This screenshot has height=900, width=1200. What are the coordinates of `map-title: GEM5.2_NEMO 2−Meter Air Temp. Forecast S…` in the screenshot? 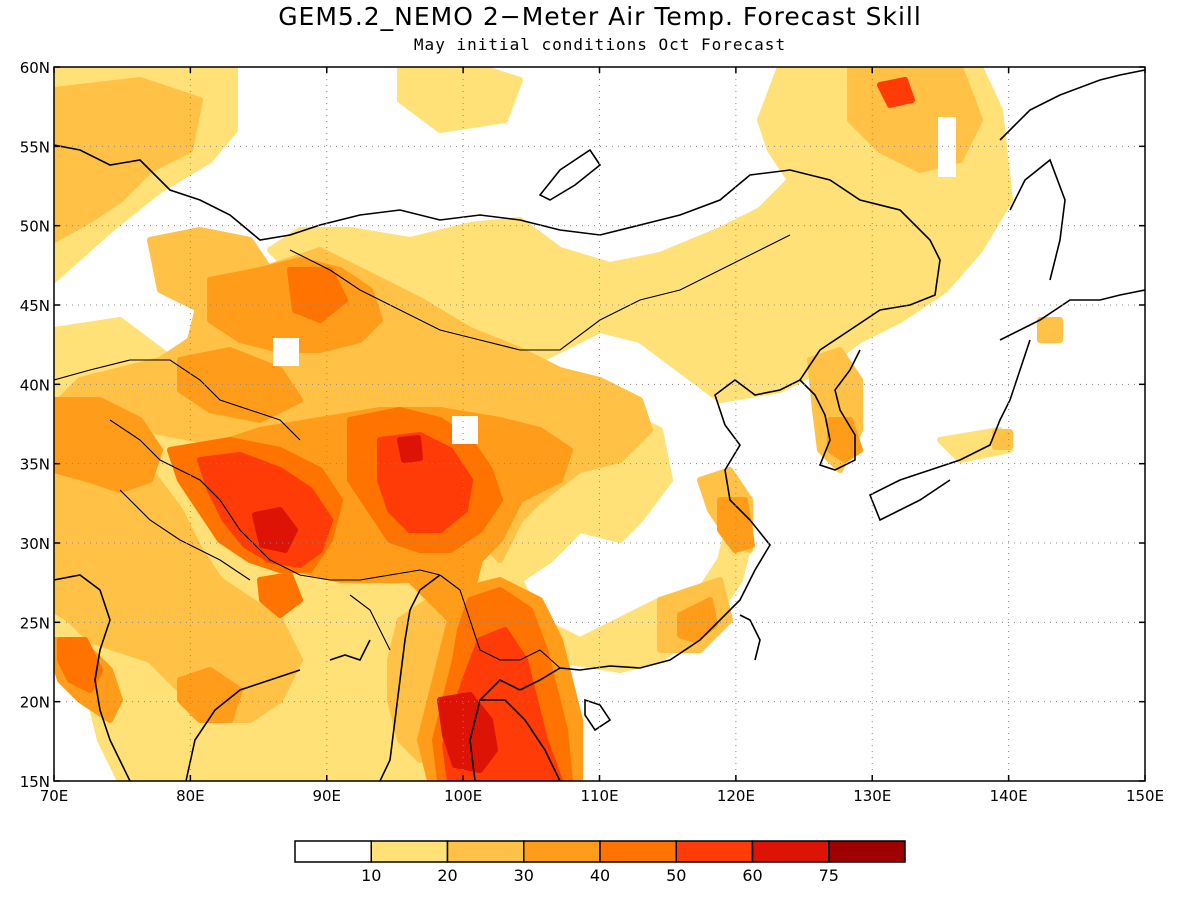 It's located at (600, 16).